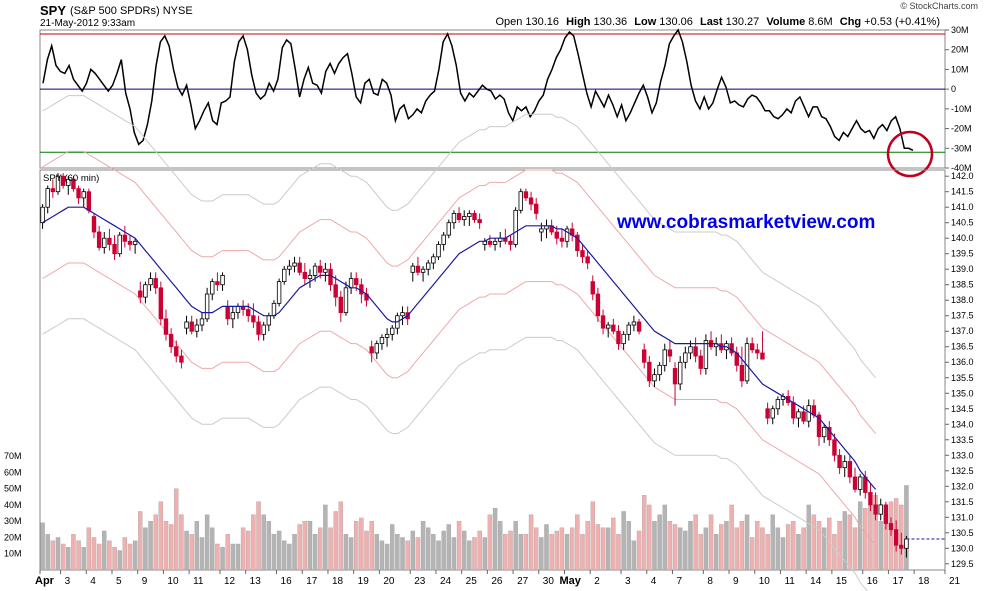 This screenshot has height=591, width=990. I want to click on date-tick-label: 18, so click(338, 581).